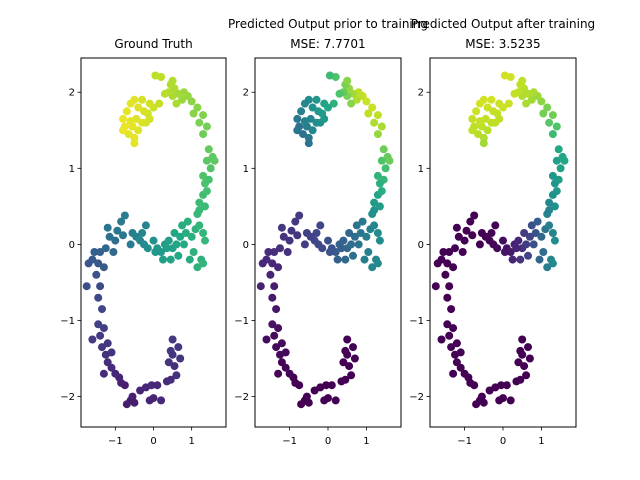 This screenshot has width=640, height=480. What do you see at coordinates (541, 441) in the screenshot?
I see `x-tick-label: 1` at bounding box center [541, 441].